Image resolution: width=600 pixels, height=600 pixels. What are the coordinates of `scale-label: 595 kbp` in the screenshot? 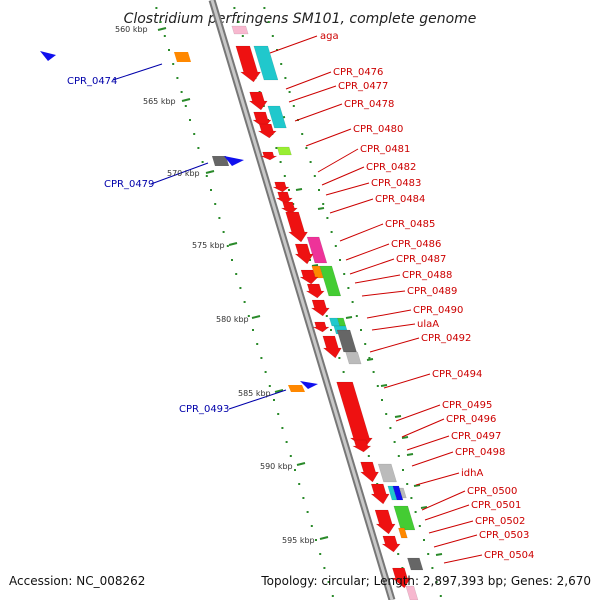 It's located at (298, 540).